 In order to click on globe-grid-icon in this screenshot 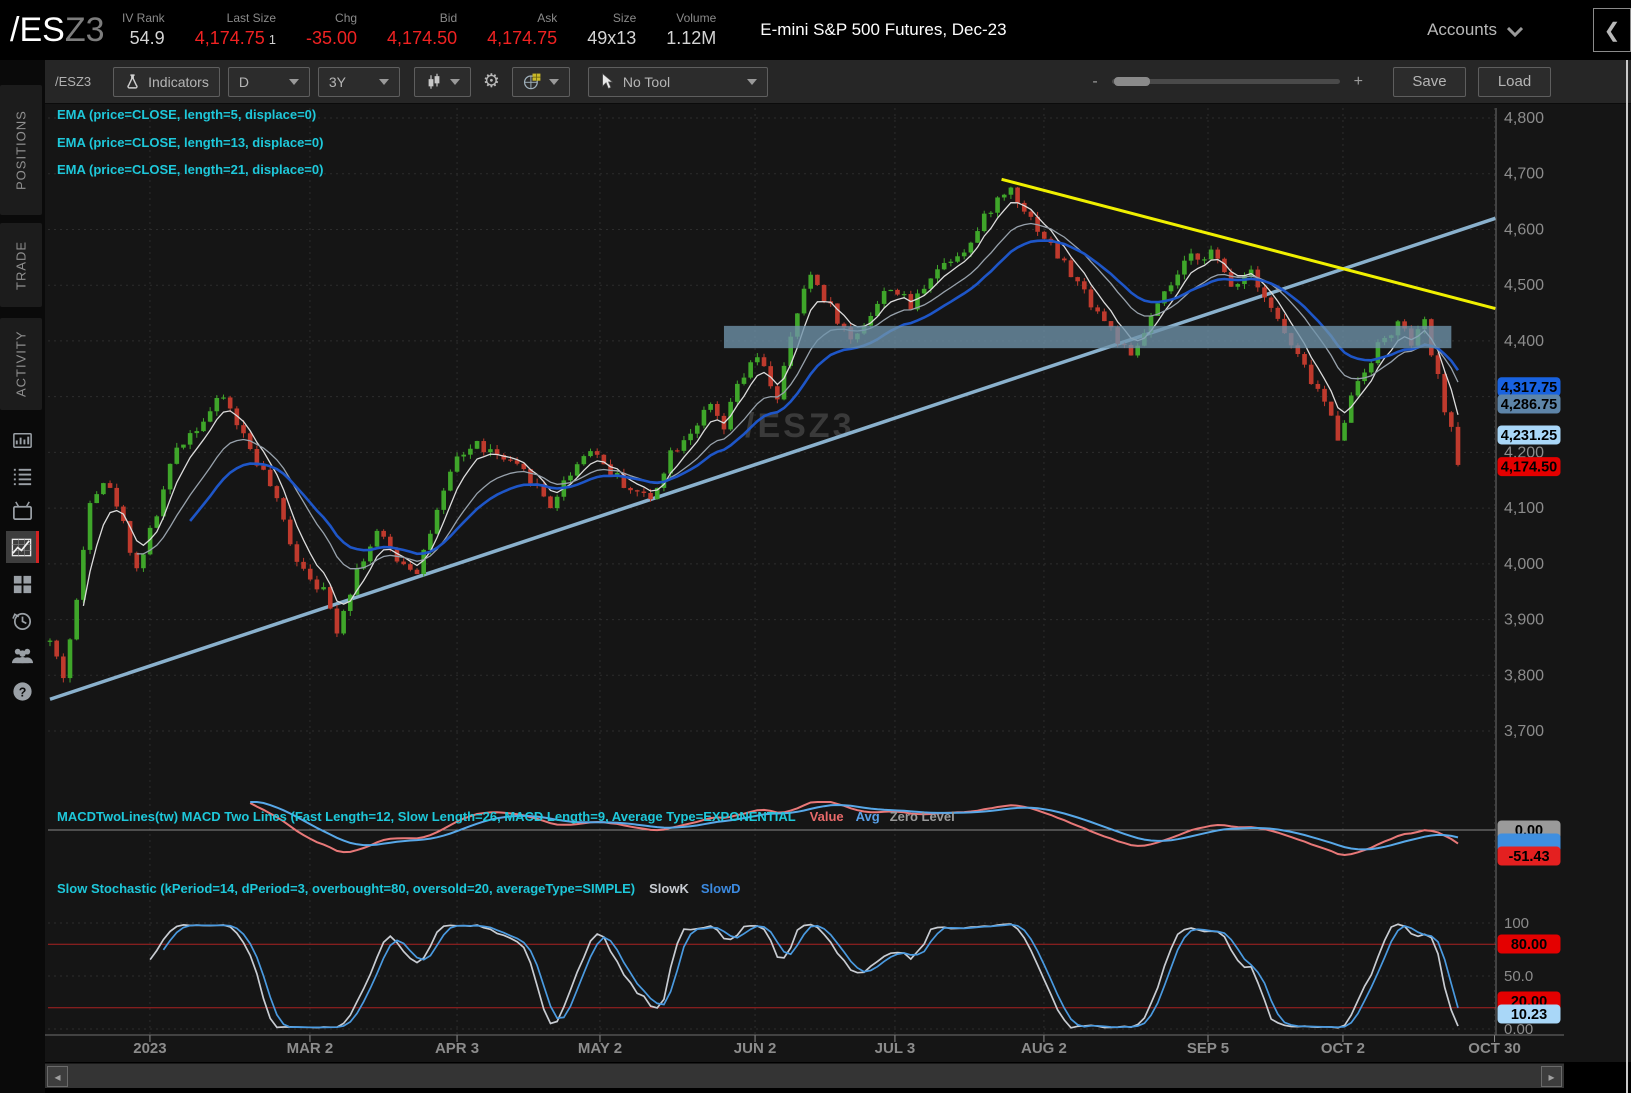, I will do `click(532, 81)`.